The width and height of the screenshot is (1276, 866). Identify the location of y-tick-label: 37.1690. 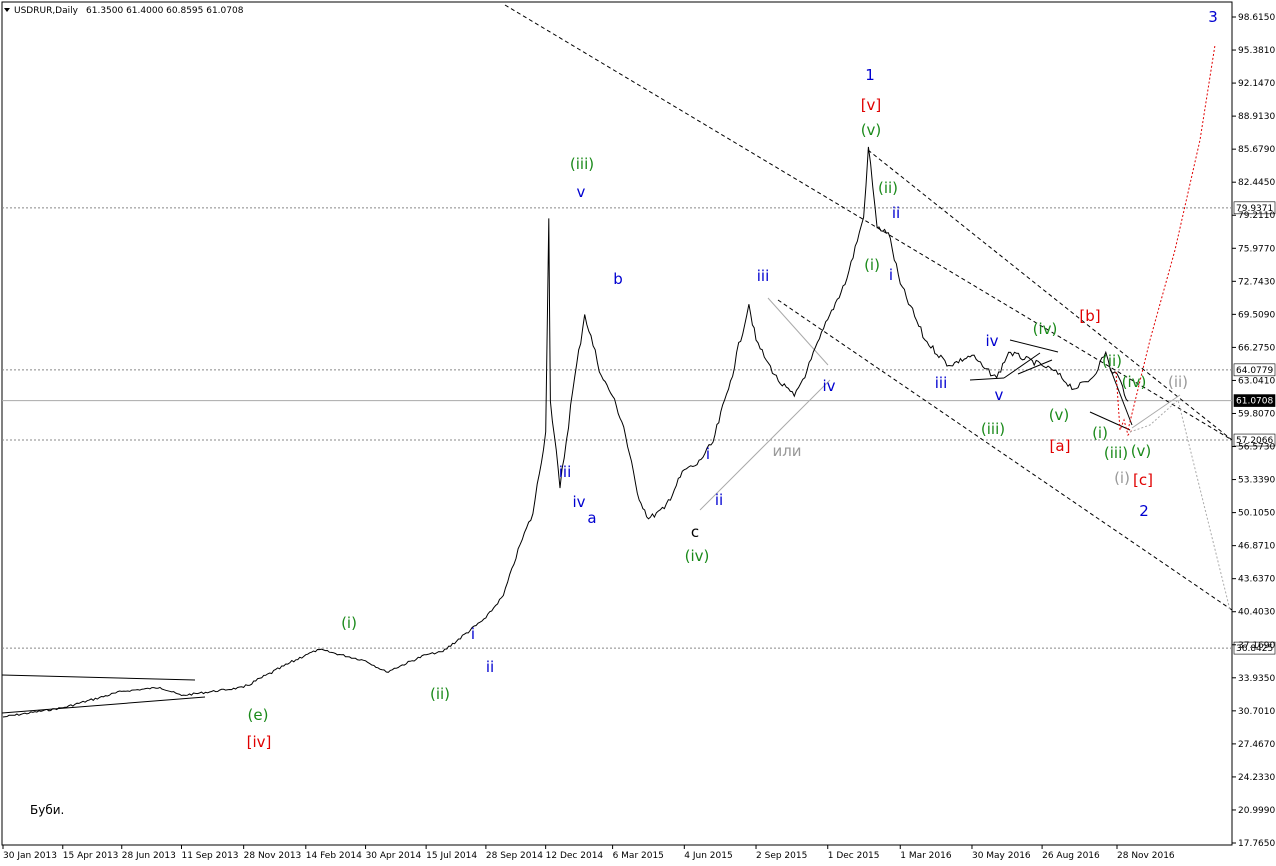
(1256, 646).